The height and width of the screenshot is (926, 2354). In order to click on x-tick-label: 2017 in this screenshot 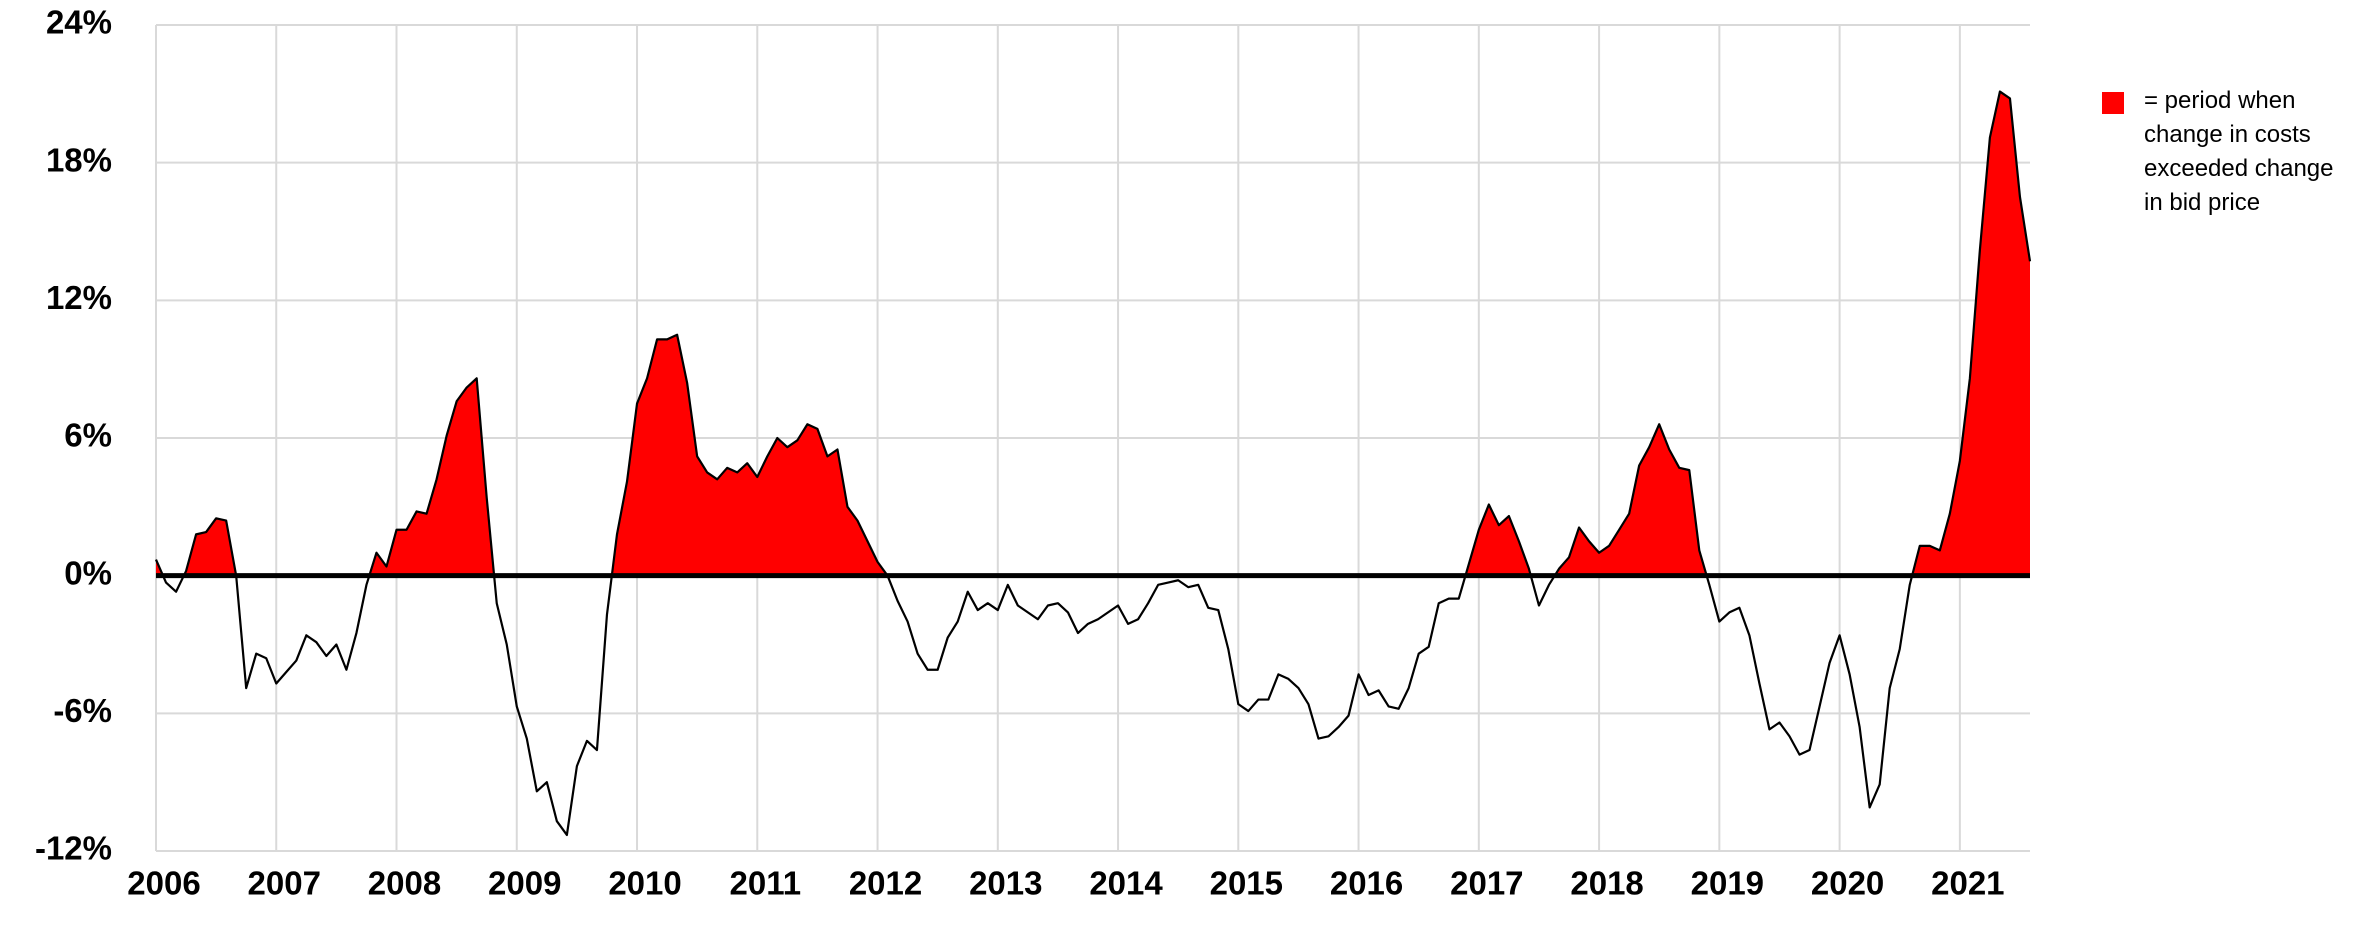, I will do `click(1486, 883)`.